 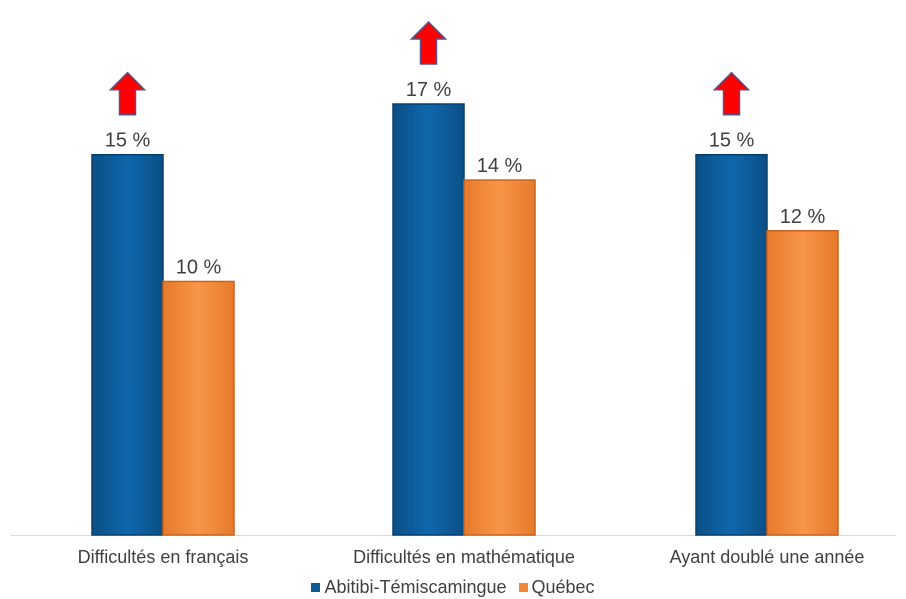 What do you see at coordinates (464, 557) in the screenshot?
I see `x-tick-label-2: Difficultés en mathématique` at bounding box center [464, 557].